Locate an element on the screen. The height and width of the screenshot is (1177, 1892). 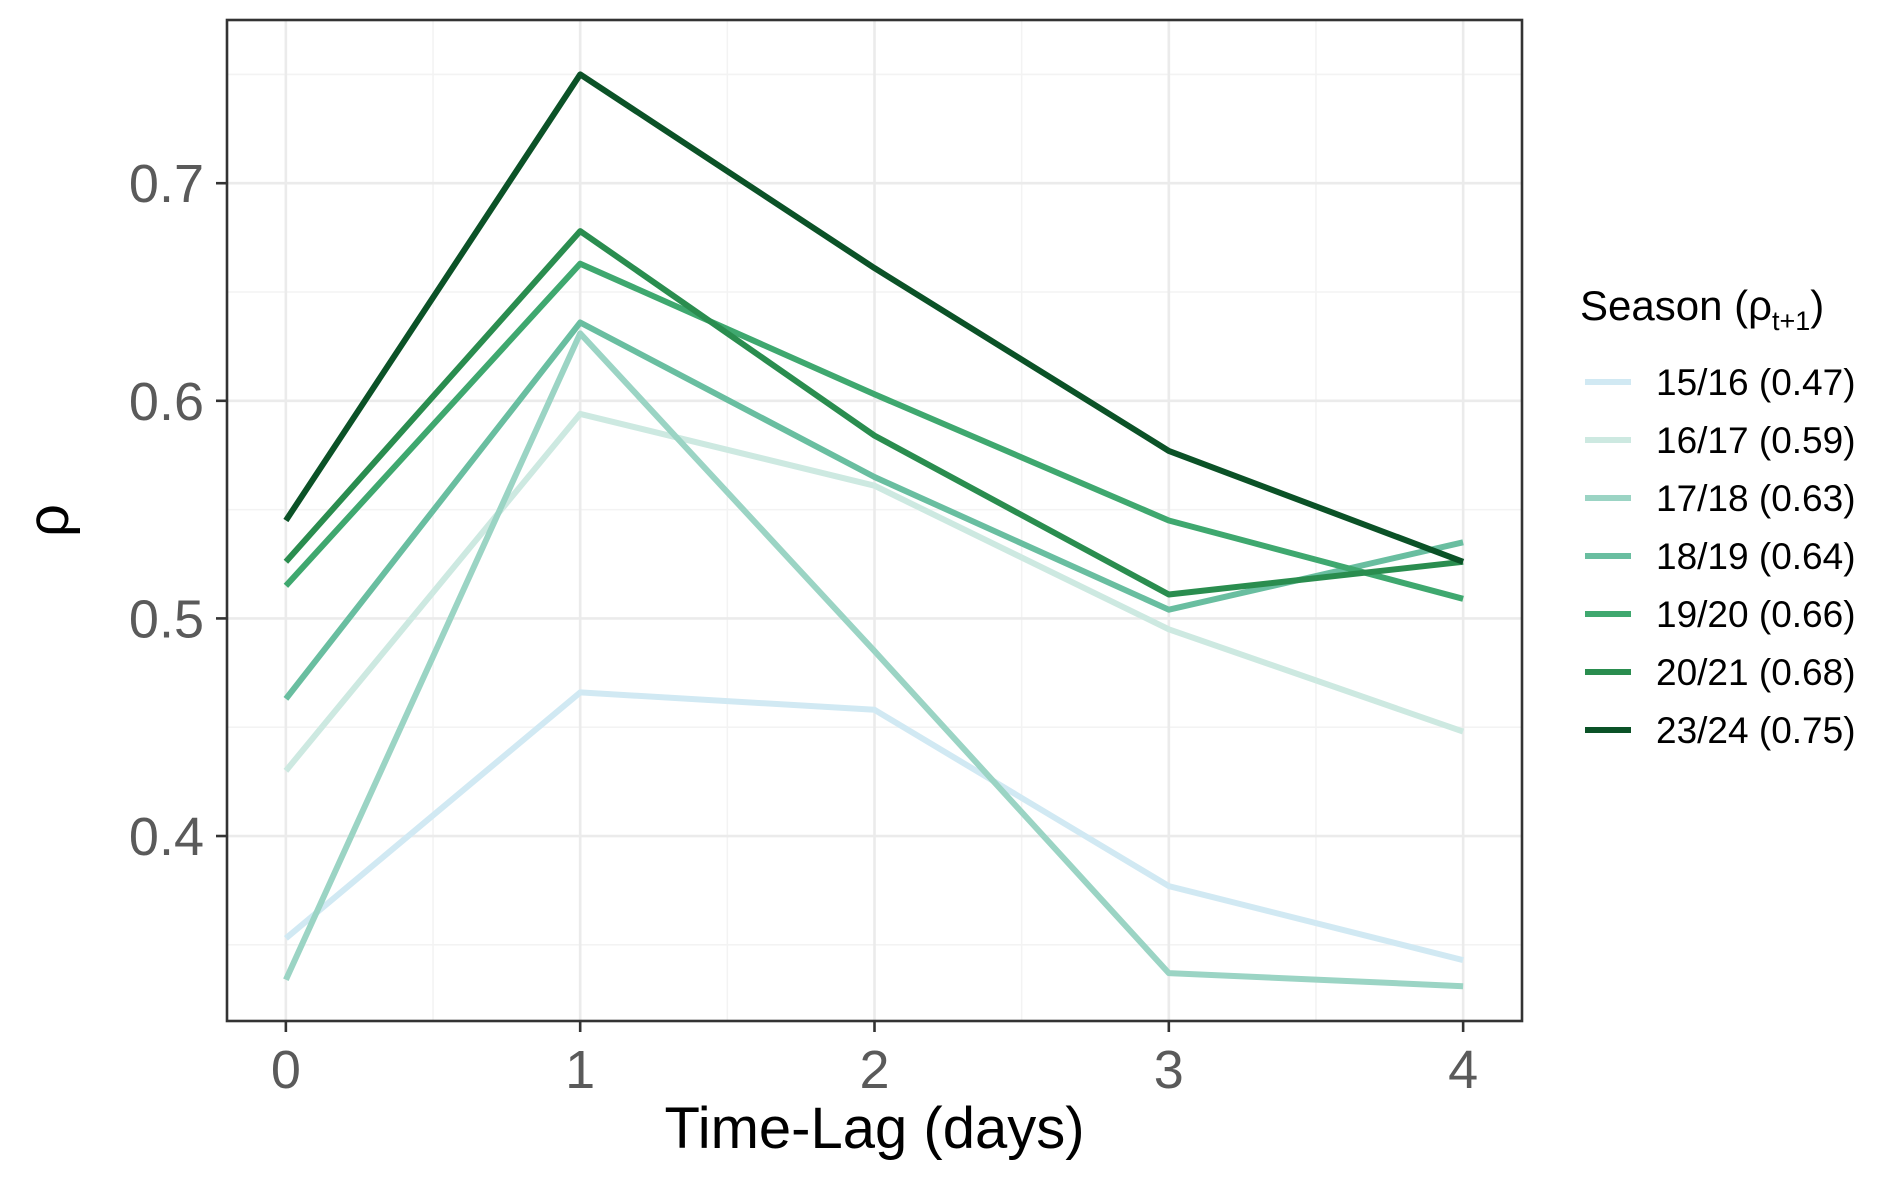
y-tick-label: 0.6 is located at coordinates (166, 402).